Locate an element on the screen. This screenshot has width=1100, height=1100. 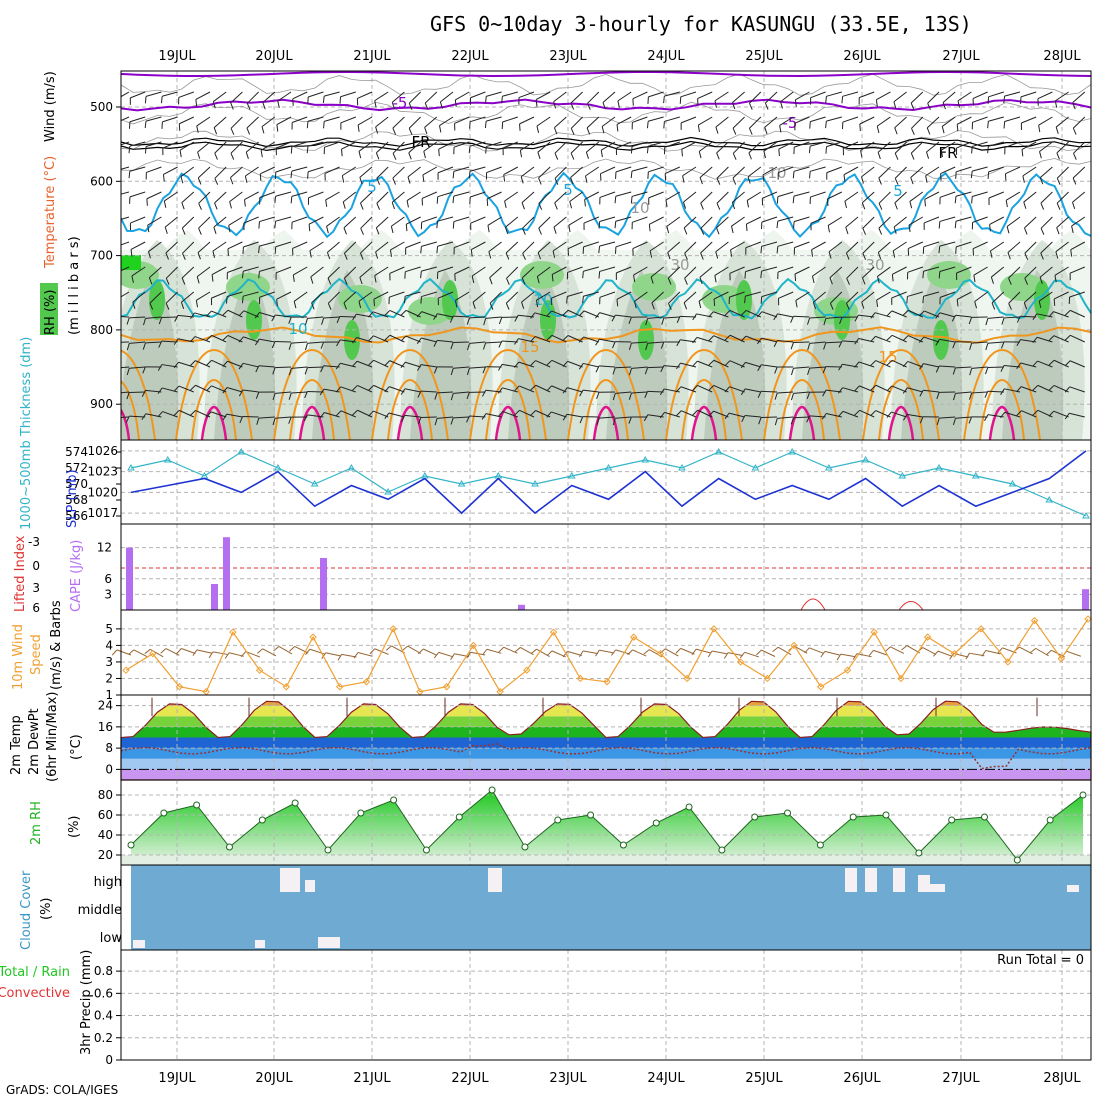
date-label-bottom: 25JUL is located at coordinates (764, 1078).